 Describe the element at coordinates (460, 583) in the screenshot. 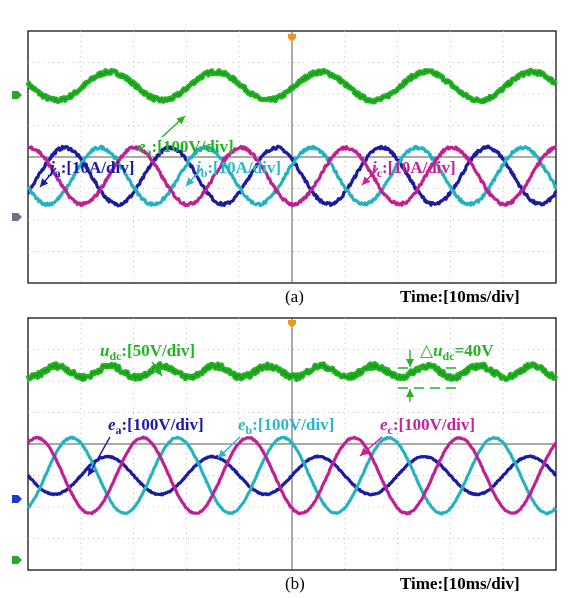

I see `panel-b-time-scale: Time:[10ms/div]` at that location.